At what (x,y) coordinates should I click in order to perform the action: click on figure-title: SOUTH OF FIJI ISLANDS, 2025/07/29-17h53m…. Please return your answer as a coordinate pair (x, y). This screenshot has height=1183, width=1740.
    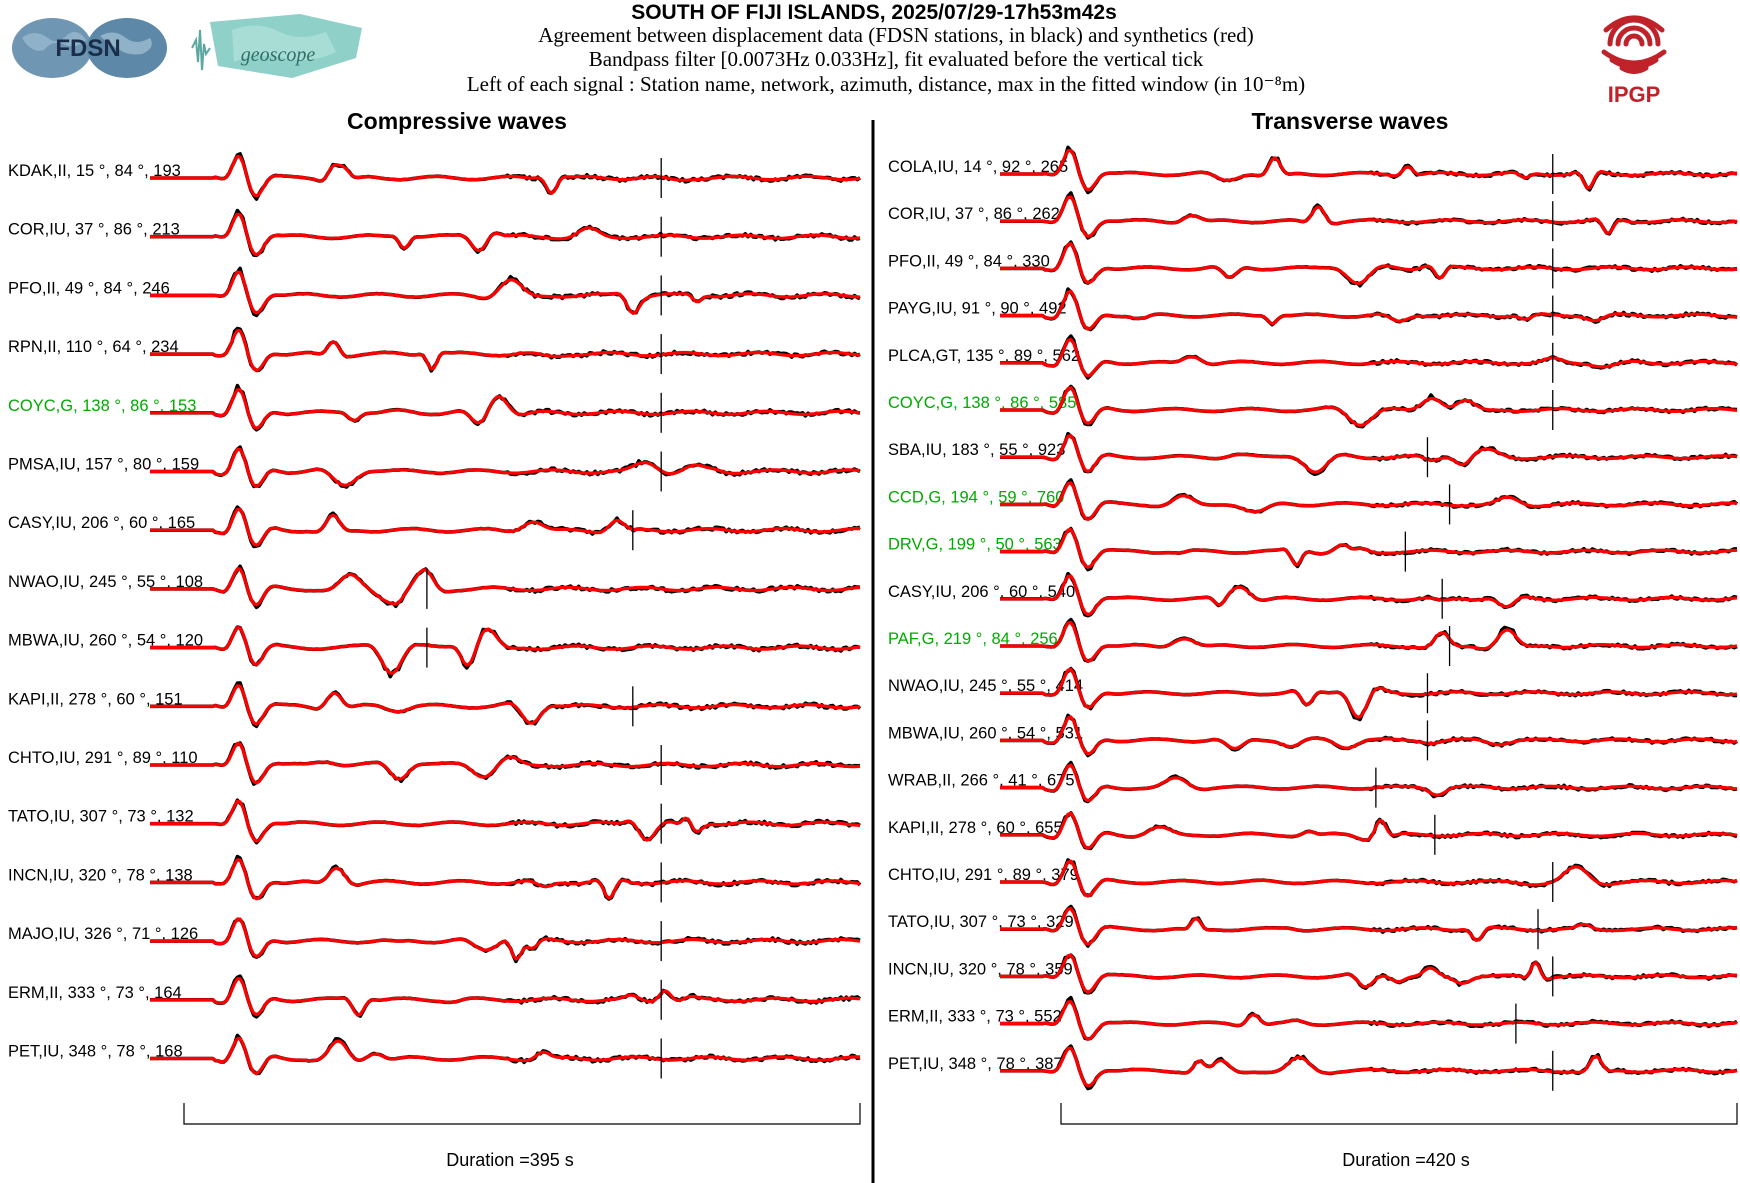
    Looking at the image, I should click on (874, 12).